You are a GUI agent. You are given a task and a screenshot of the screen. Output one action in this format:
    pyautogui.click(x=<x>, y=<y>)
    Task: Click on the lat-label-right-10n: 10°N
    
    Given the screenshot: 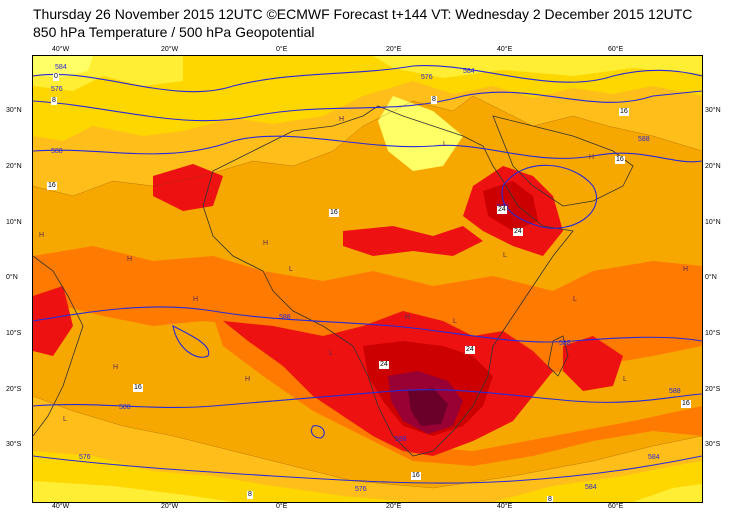 What is the action you would take?
    pyautogui.click(x=713, y=222)
    